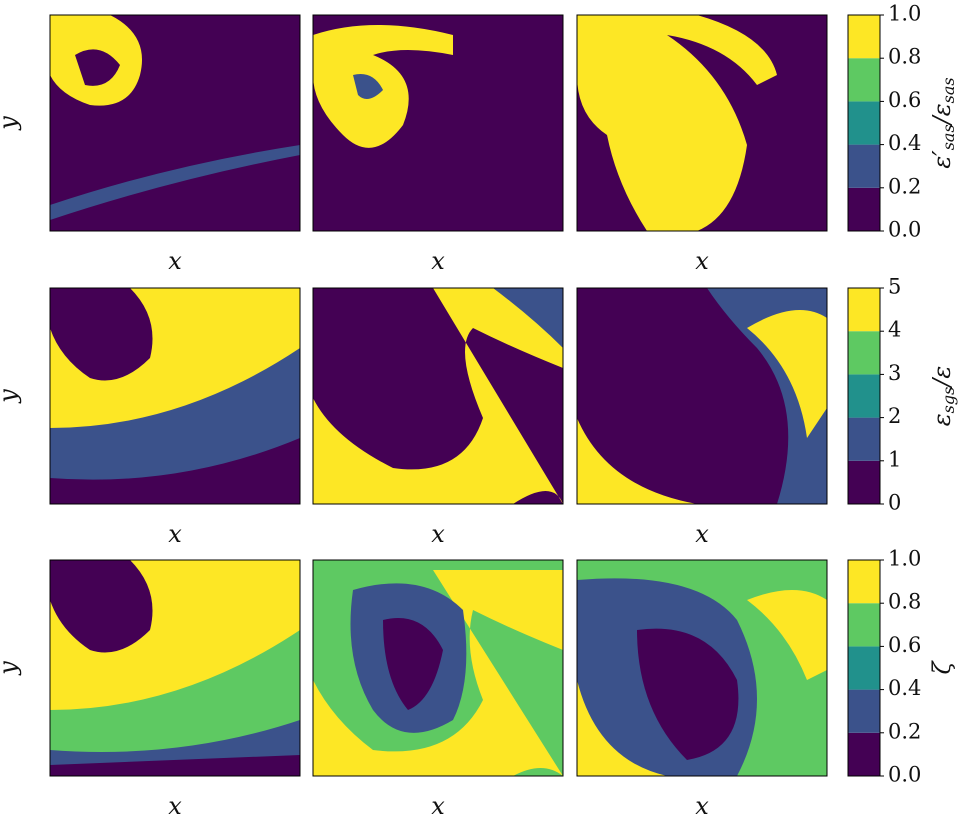 The image size is (966, 824). What do you see at coordinates (948, 400) in the screenshot?
I see `colorbar-label-part: sgs` at bounding box center [948, 400].